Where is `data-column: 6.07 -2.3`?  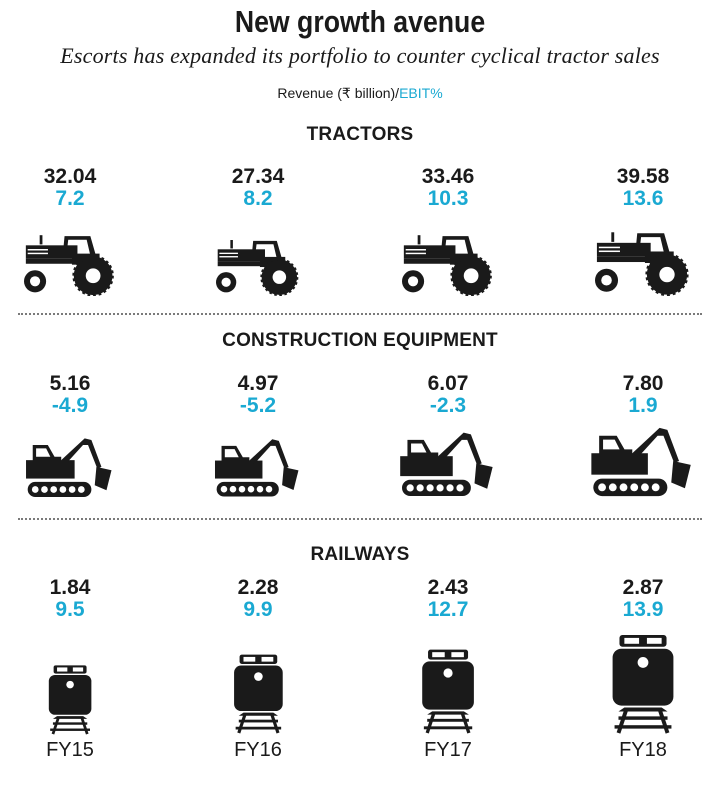
data-column: 6.07 -2.3 is located at coordinates (448, 395).